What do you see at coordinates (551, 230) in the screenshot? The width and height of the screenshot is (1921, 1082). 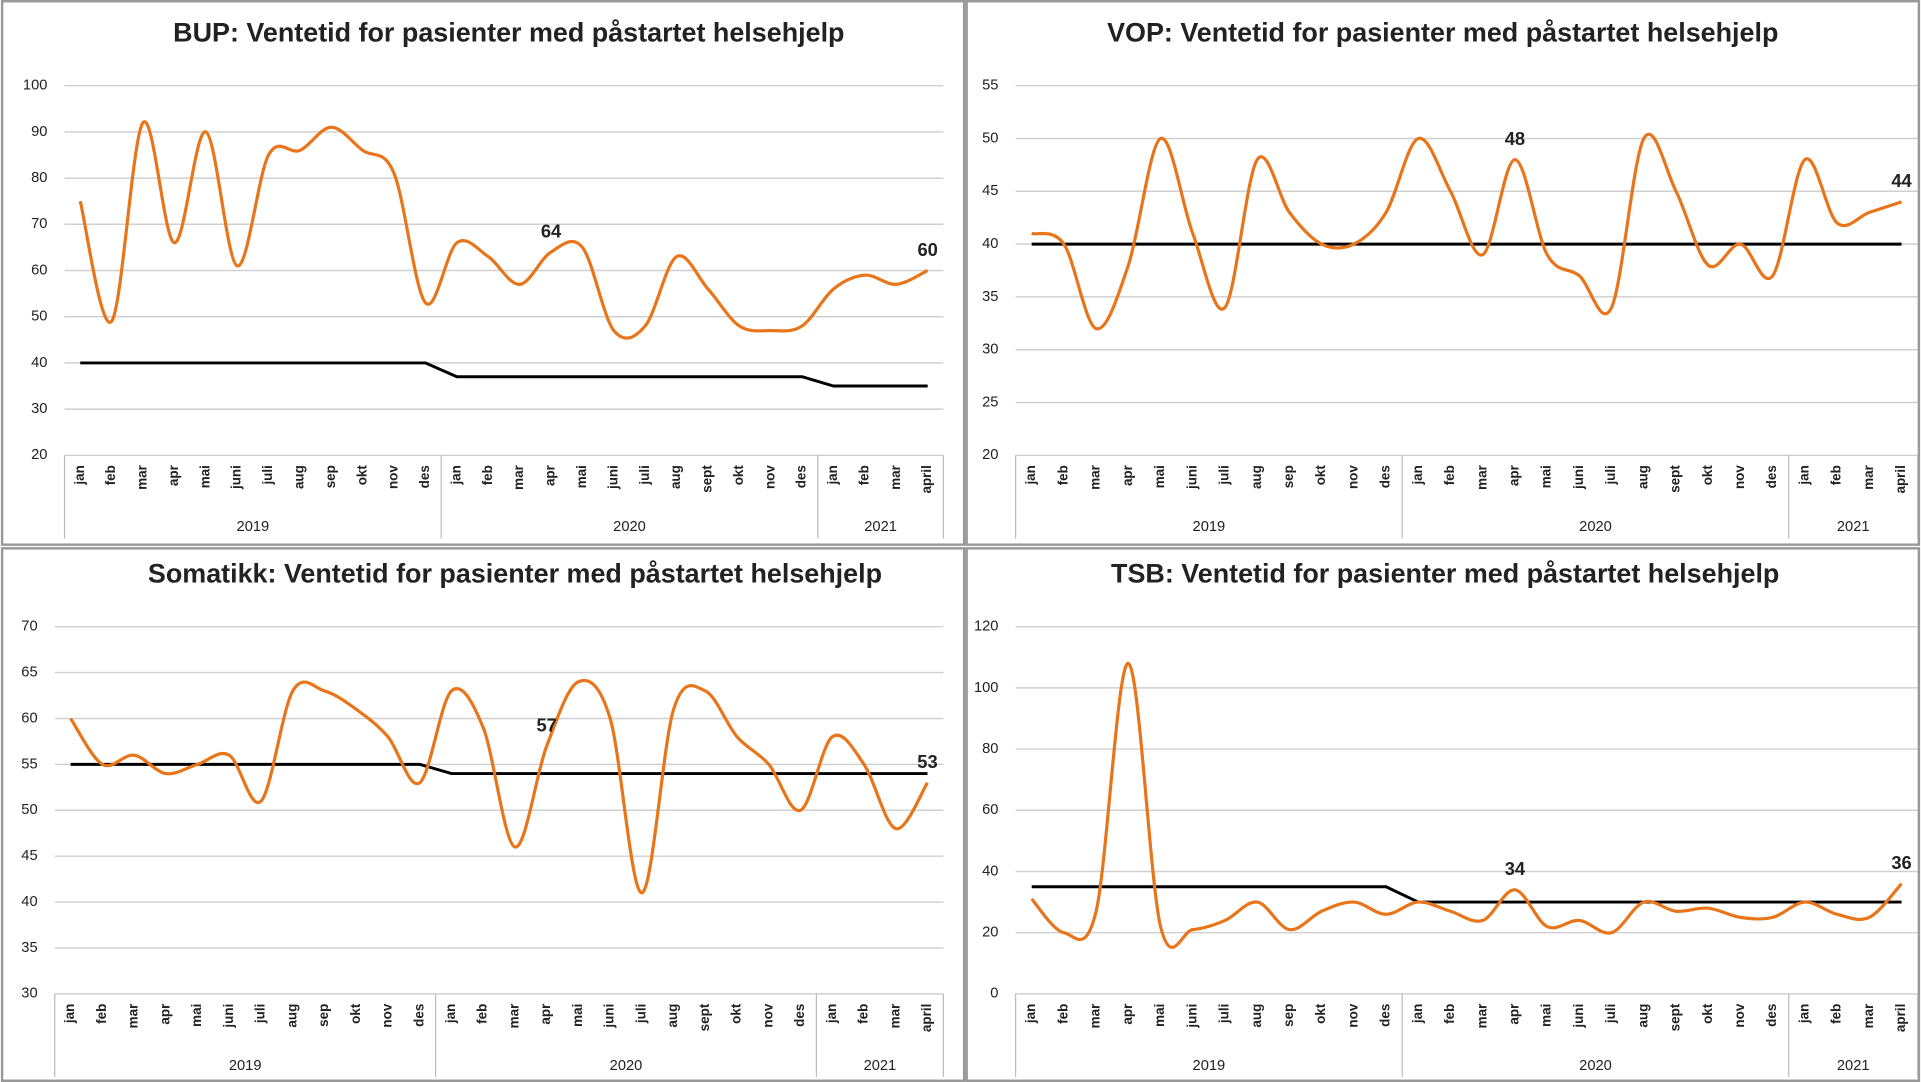 I see `data-label: 64` at bounding box center [551, 230].